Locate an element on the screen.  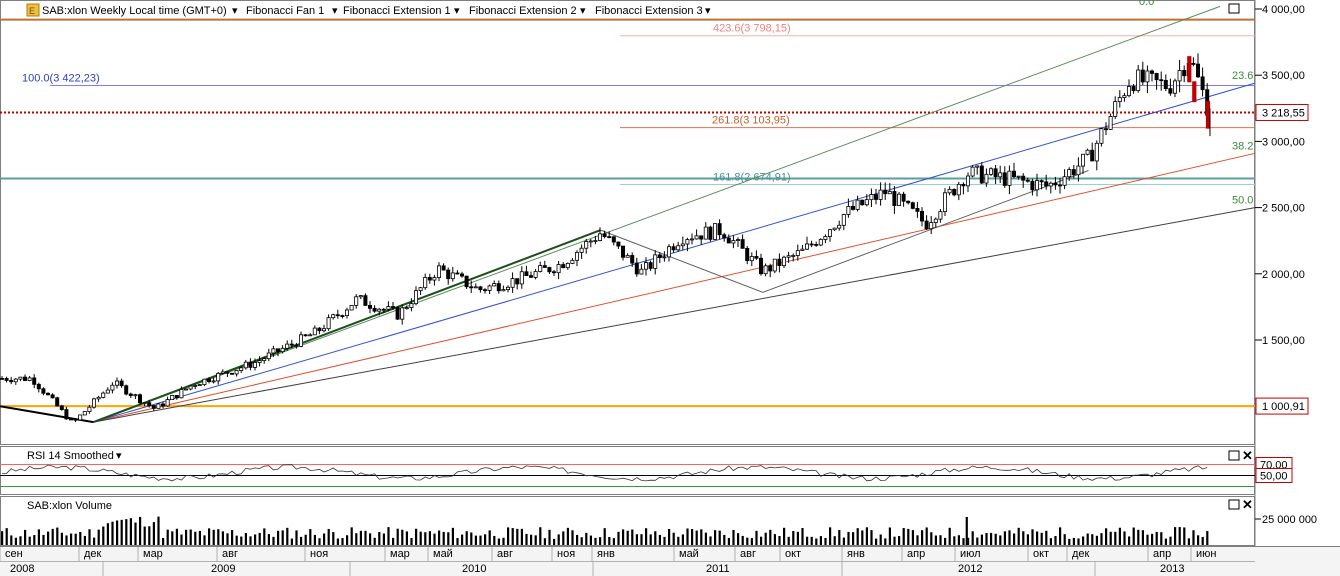
month-label: апр is located at coordinates (1162, 554).